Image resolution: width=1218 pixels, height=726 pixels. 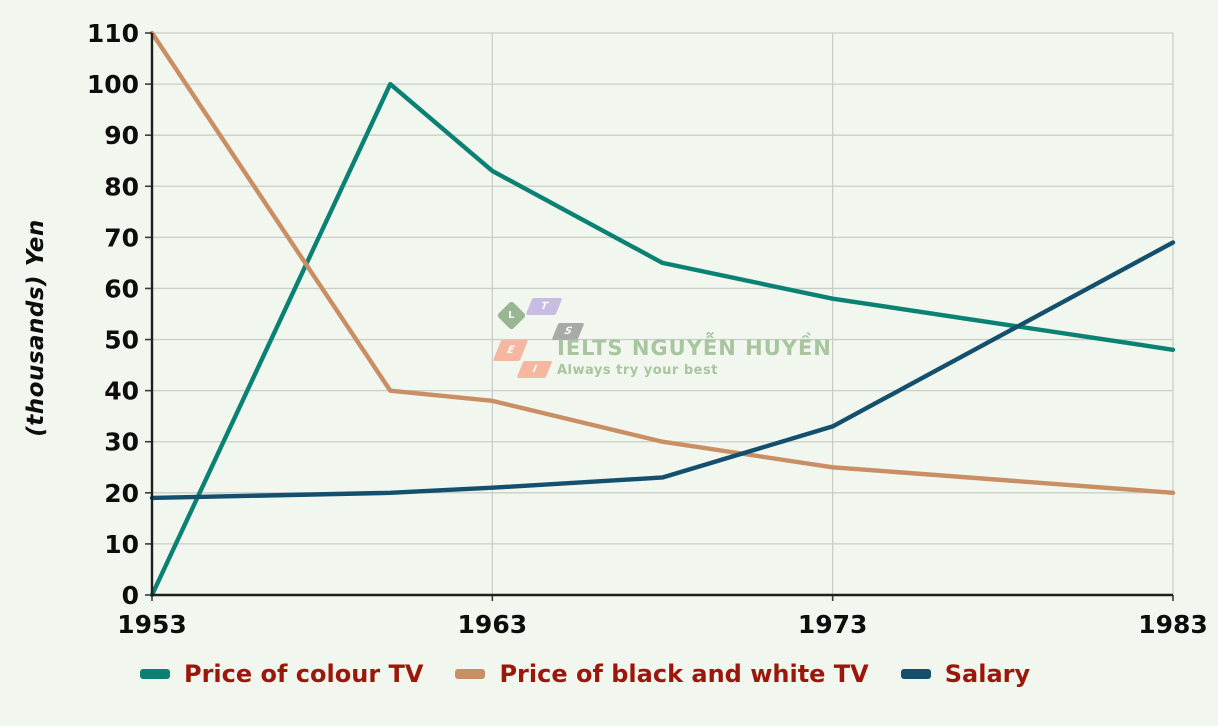 What do you see at coordinates (155, 674) in the screenshot?
I see `legend-swatch-colour-tv` at bounding box center [155, 674].